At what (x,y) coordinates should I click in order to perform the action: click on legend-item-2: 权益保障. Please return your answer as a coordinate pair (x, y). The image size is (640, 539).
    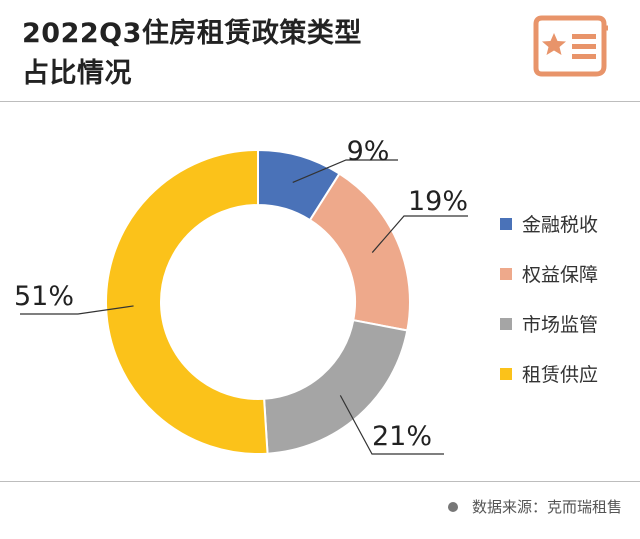
    Looking at the image, I should click on (549, 273).